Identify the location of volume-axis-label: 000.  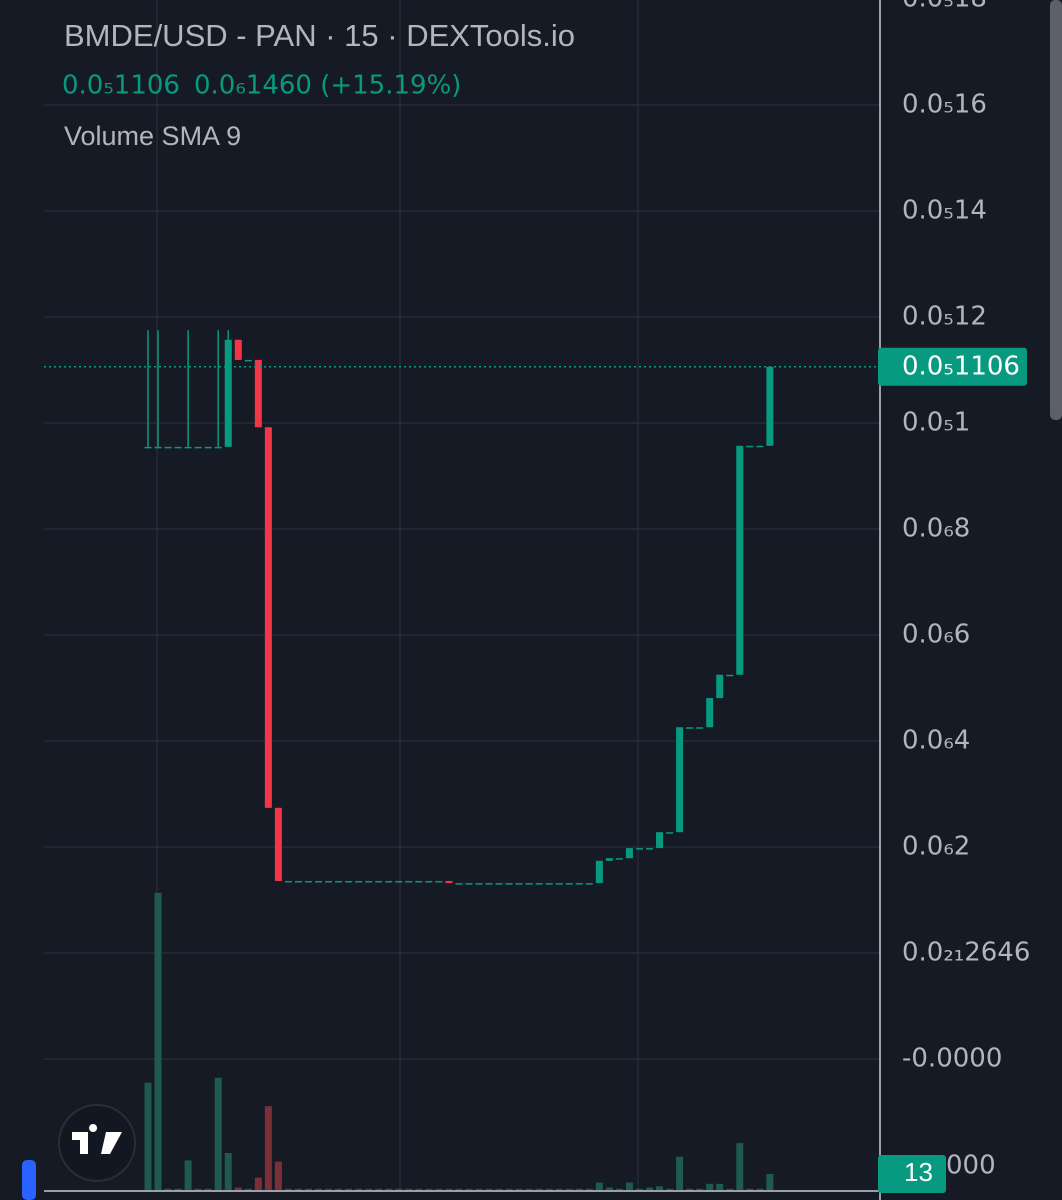
(971, 1166).